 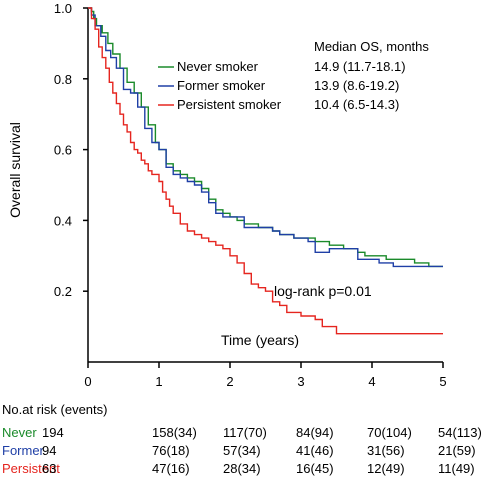 I want to click on risk-cell: 12(49), so click(x=386, y=468).